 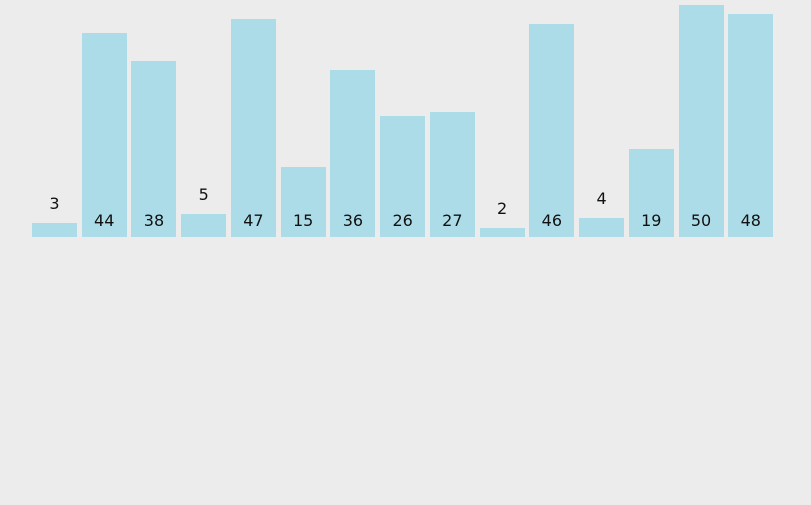 I want to click on bar-label-9: 2, so click(x=502, y=208).